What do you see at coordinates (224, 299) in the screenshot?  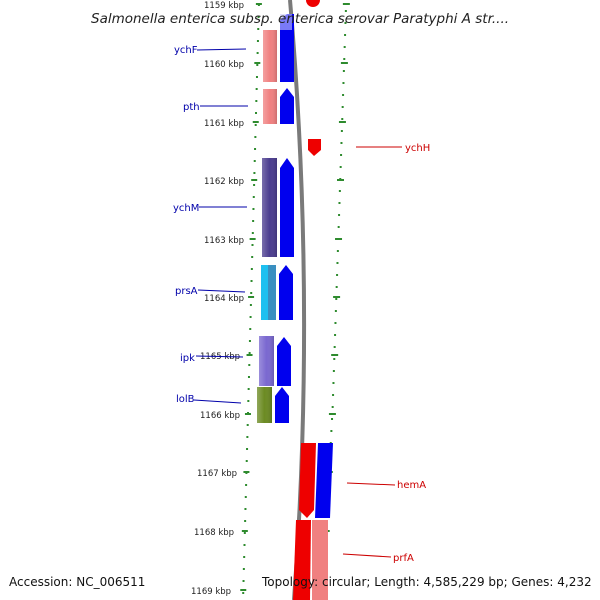 I see `tick-label-1164: 1164 kbp` at bounding box center [224, 299].